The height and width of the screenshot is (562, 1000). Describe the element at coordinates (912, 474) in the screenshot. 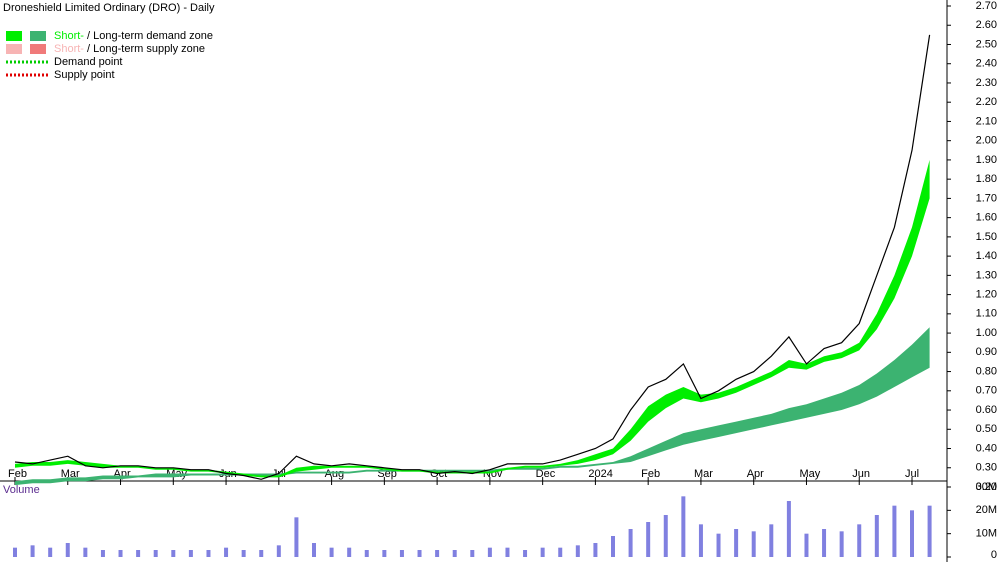

I see `x-tick-label: Jul` at that location.